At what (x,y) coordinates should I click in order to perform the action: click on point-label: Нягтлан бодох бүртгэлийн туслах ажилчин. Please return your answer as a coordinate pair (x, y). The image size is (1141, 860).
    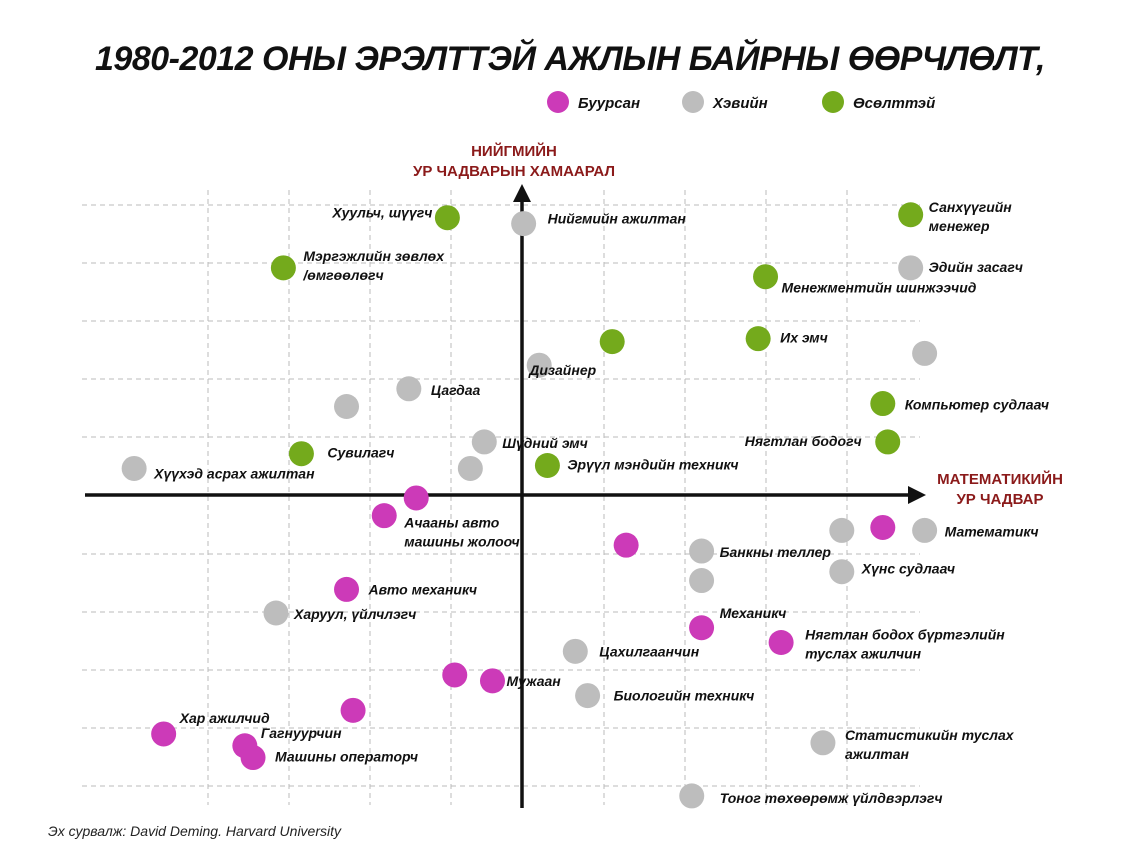
    Looking at the image, I should click on (905, 644).